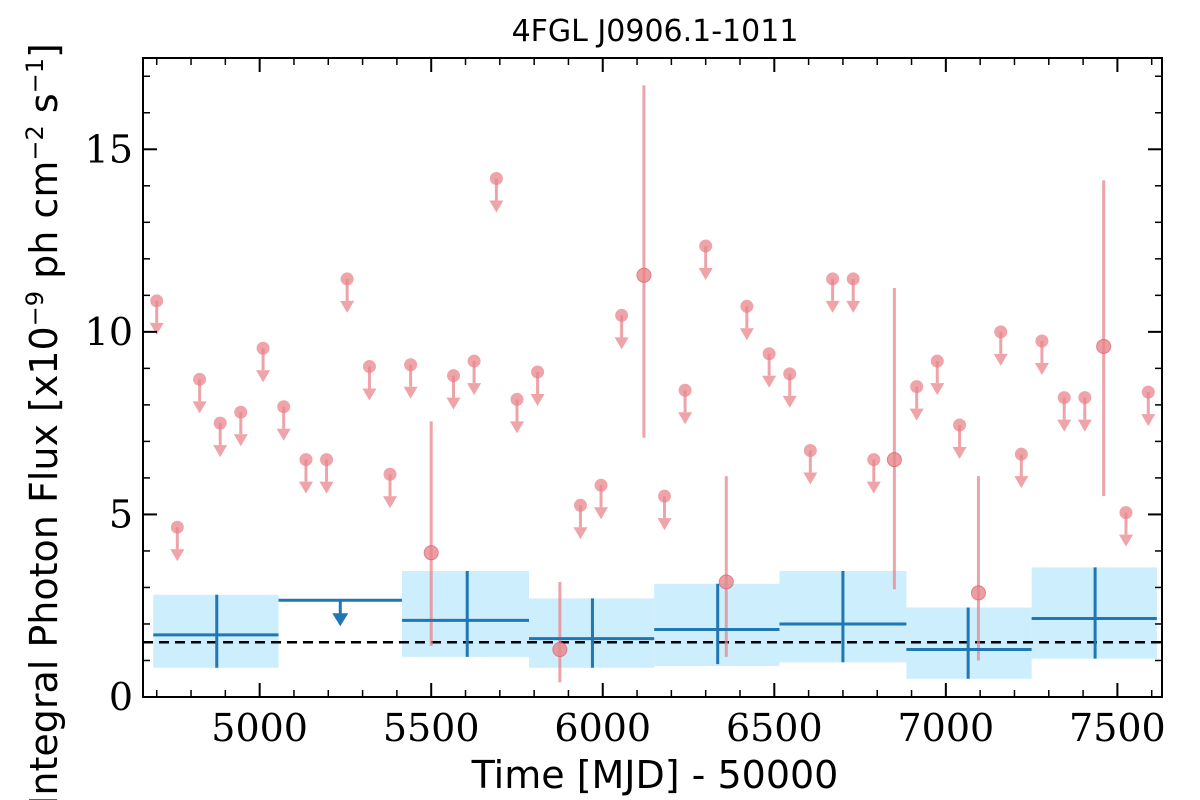 Image resolution: width=1200 pixels, height=800 pixels. Describe the element at coordinates (35, 308) in the screenshot. I see `y-axis-label-exp: −9` at that location.